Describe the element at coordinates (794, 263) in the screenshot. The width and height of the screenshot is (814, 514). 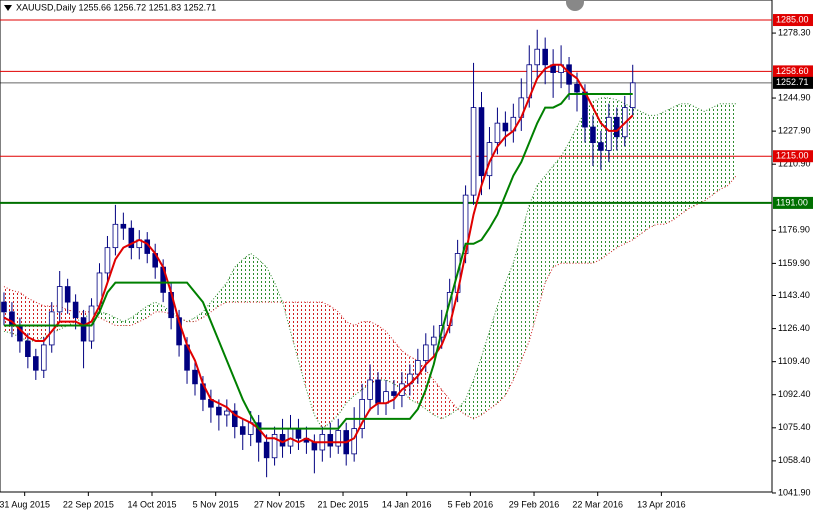
I see `y-tick-label: 1159.90` at that location.